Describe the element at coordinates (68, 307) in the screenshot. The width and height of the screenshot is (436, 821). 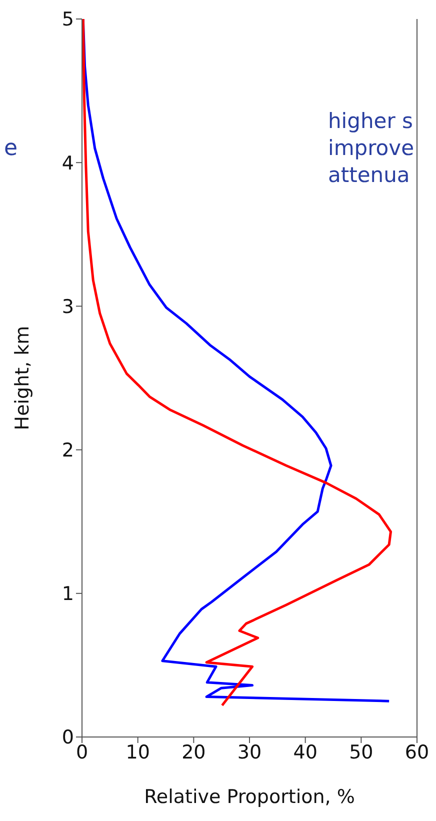
I see `y-tick-label: 3` at that location.